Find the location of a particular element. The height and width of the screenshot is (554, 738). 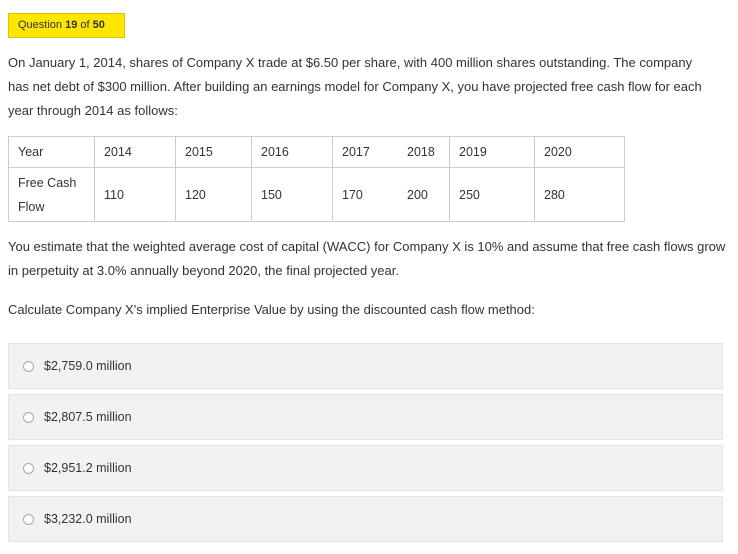

table-header-cell: 2016 is located at coordinates (292, 152).